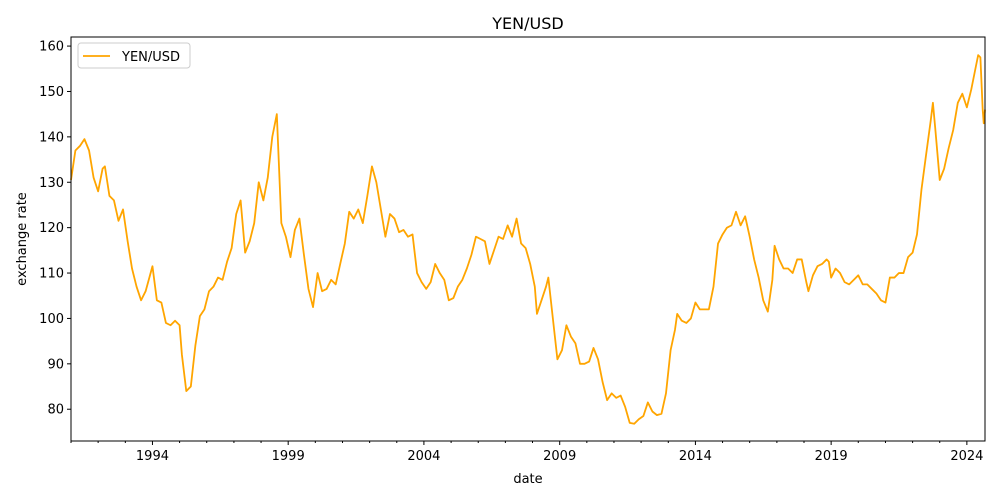  I want to click on x-tick-label: 2024, so click(966, 456).